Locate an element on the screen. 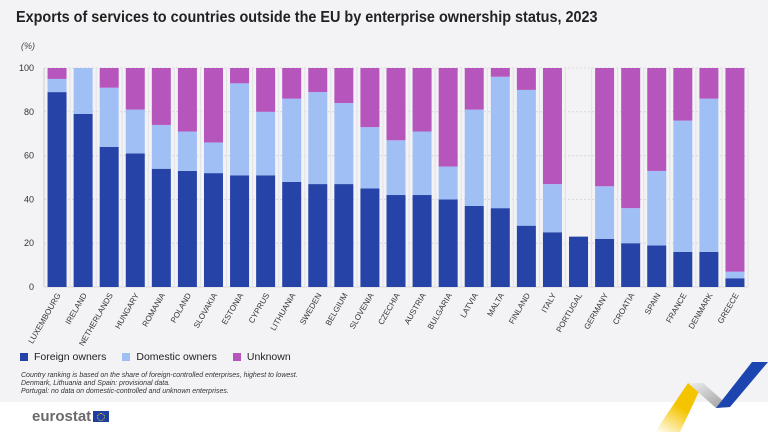  x-tick-label: CYPRUS is located at coordinates (259, 308).